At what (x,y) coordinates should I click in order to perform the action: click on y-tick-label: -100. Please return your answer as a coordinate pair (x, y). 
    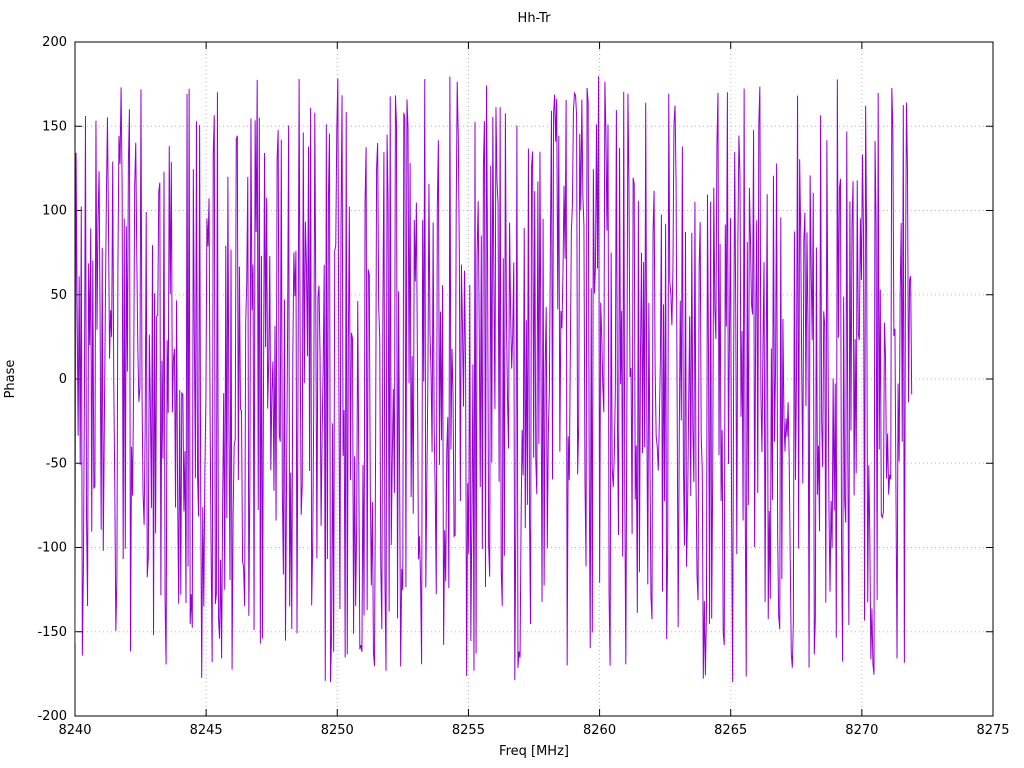
    Looking at the image, I should click on (52, 548).